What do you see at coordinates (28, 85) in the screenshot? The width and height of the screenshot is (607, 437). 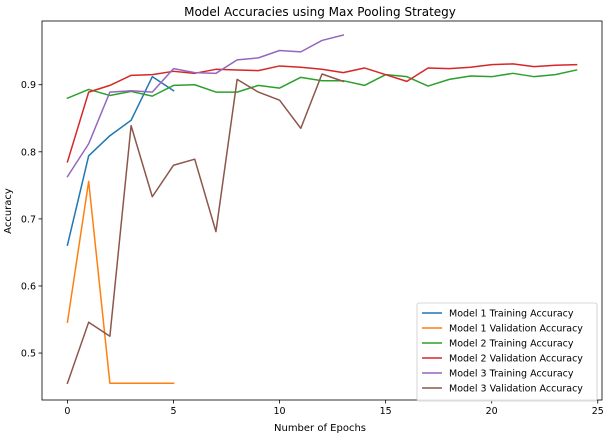 I see `y-tick-label: 0.9` at bounding box center [28, 85].